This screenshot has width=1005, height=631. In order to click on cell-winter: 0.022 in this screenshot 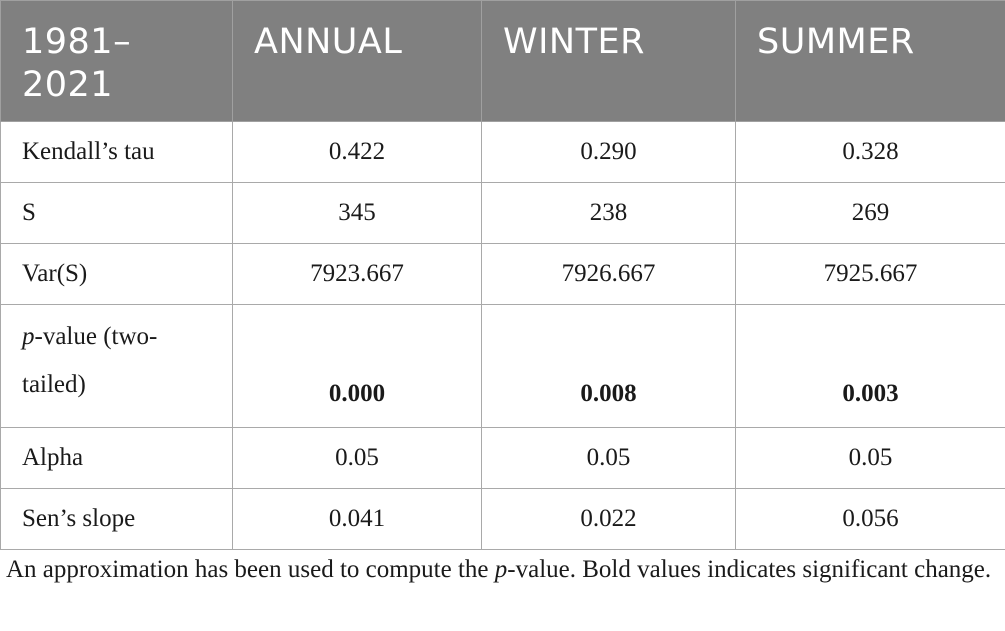, I will do `click(608, 519)`.